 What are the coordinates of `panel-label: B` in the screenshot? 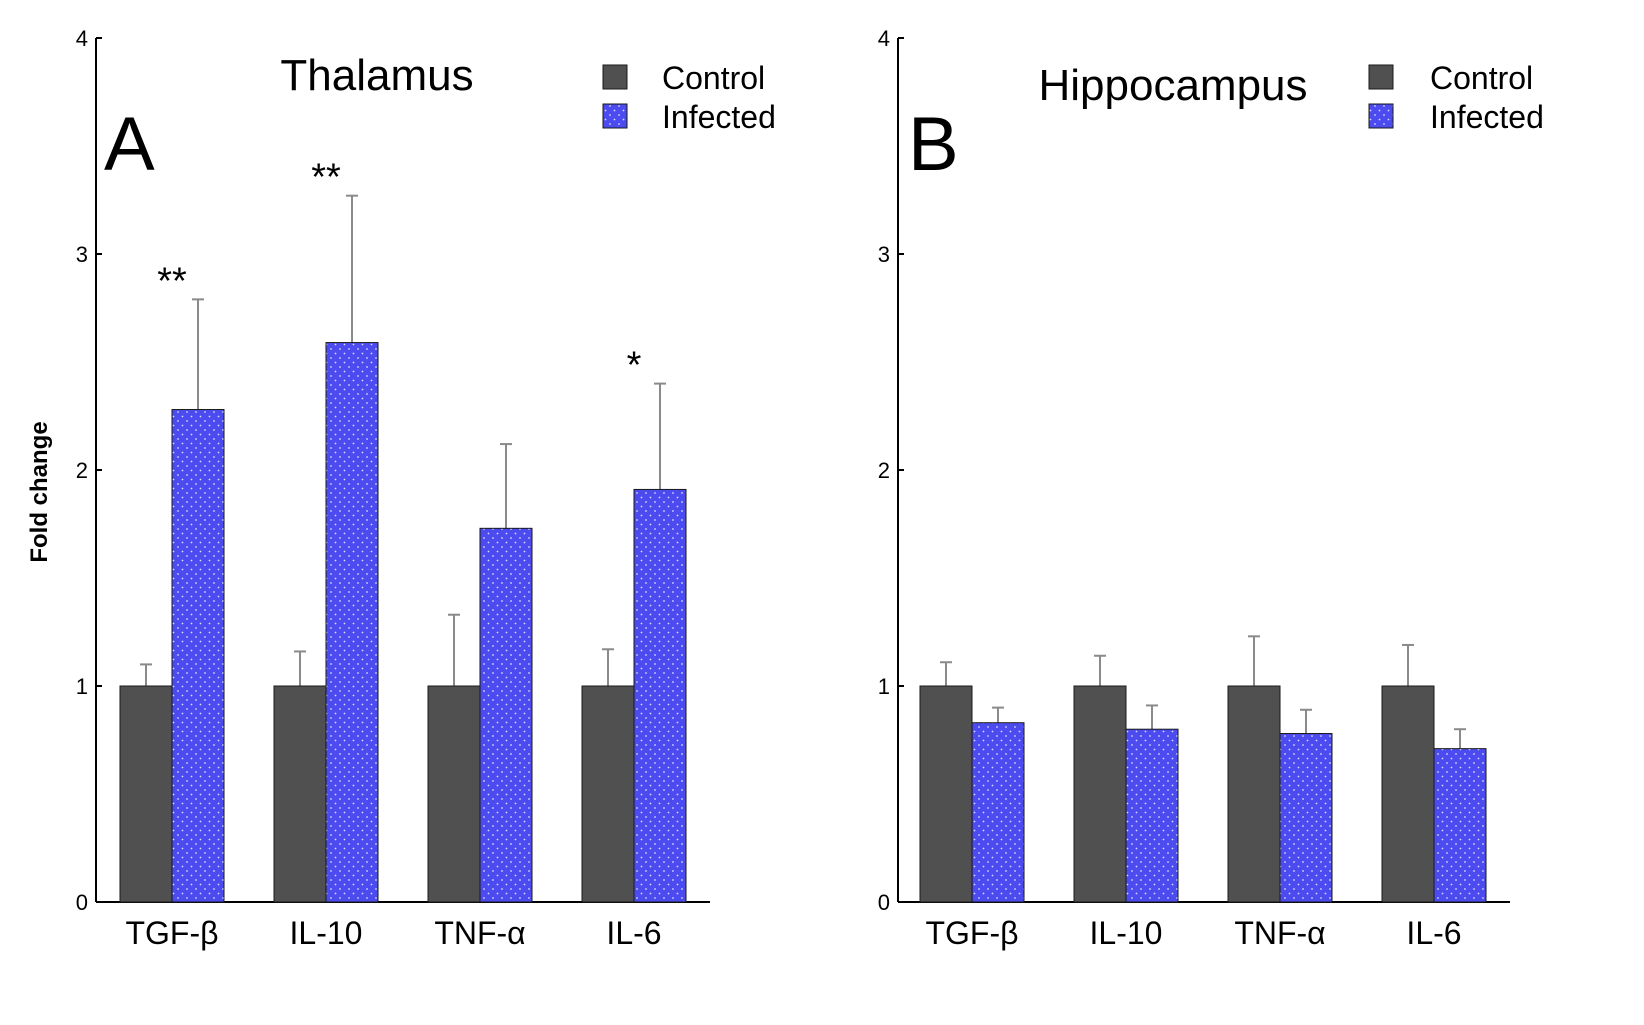 It's located at (933, 144).